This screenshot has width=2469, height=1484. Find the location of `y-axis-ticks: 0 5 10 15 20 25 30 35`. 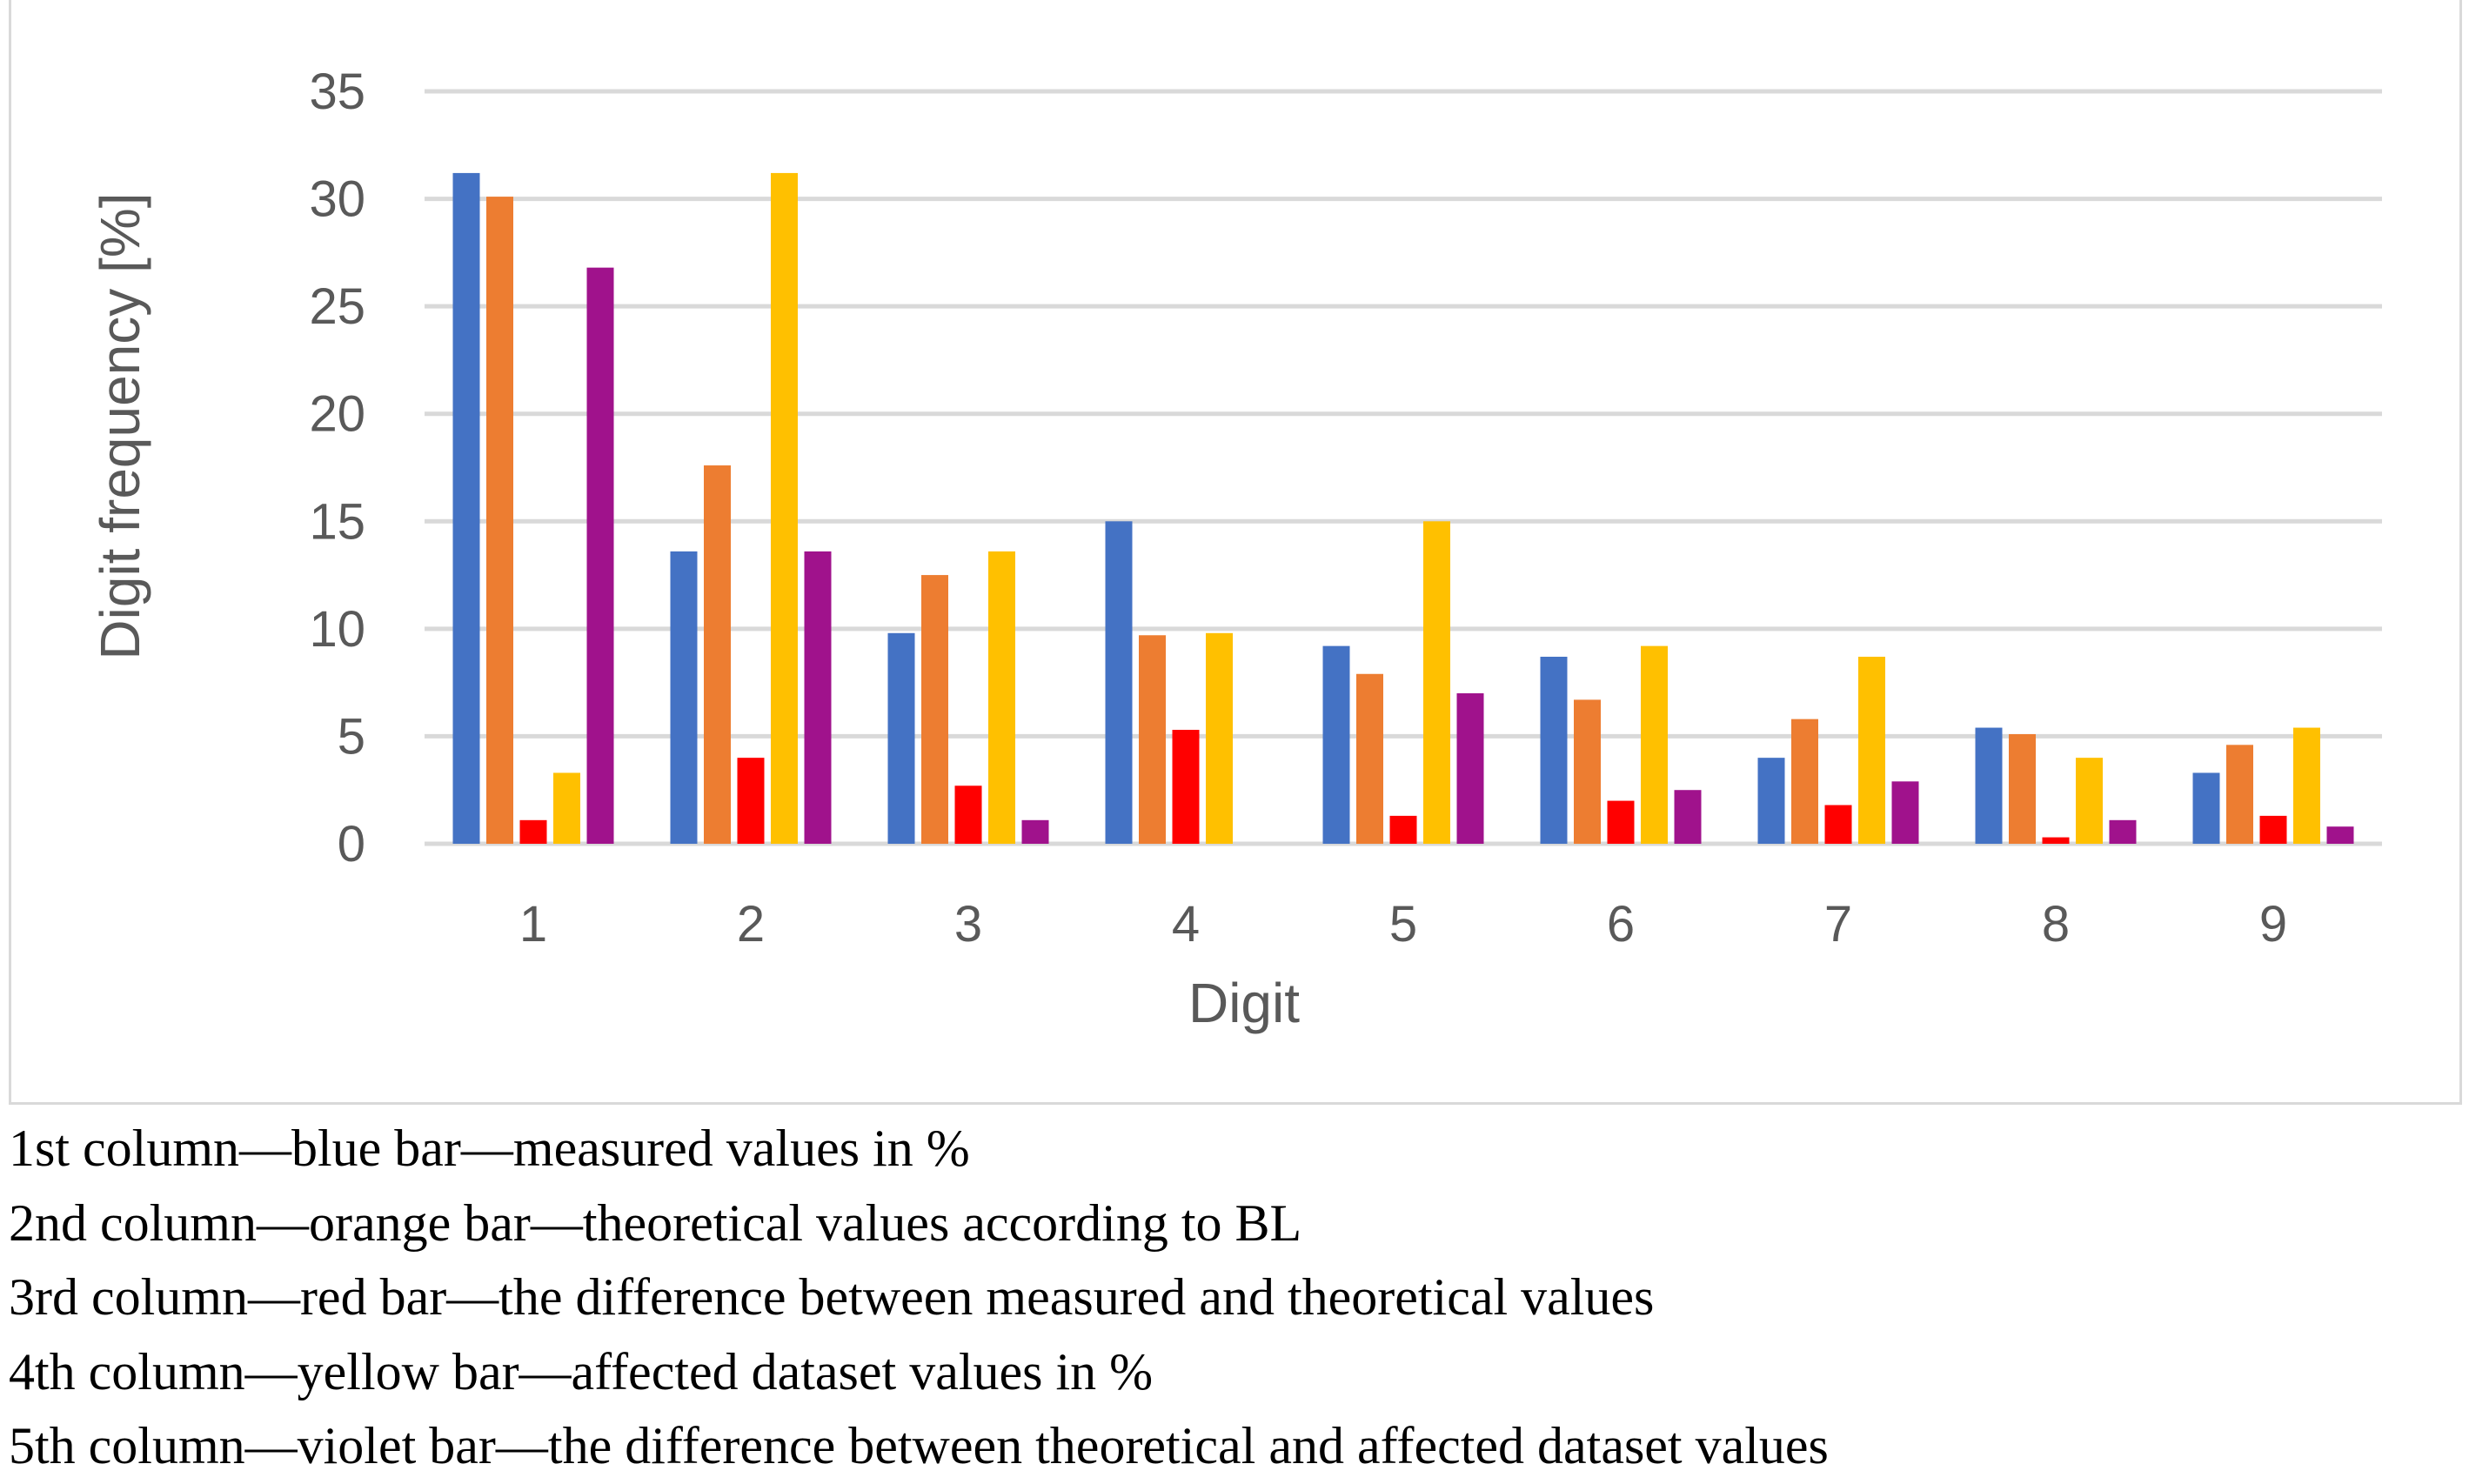

y-axis-ticks: 0 5 10 15 20 25 30 35 is located at coordinates (337, 468).